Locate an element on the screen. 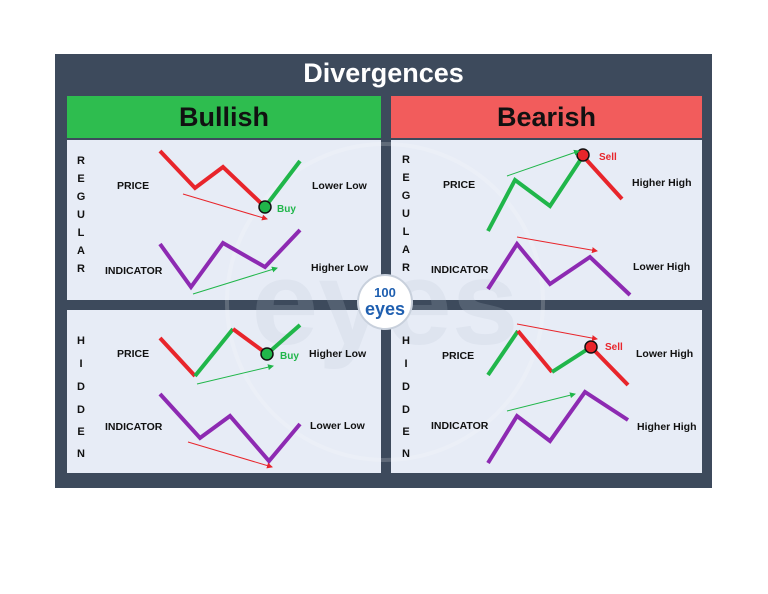 The image size is (768, 594). price-note: Higher High is located at coordinates (662, 183).